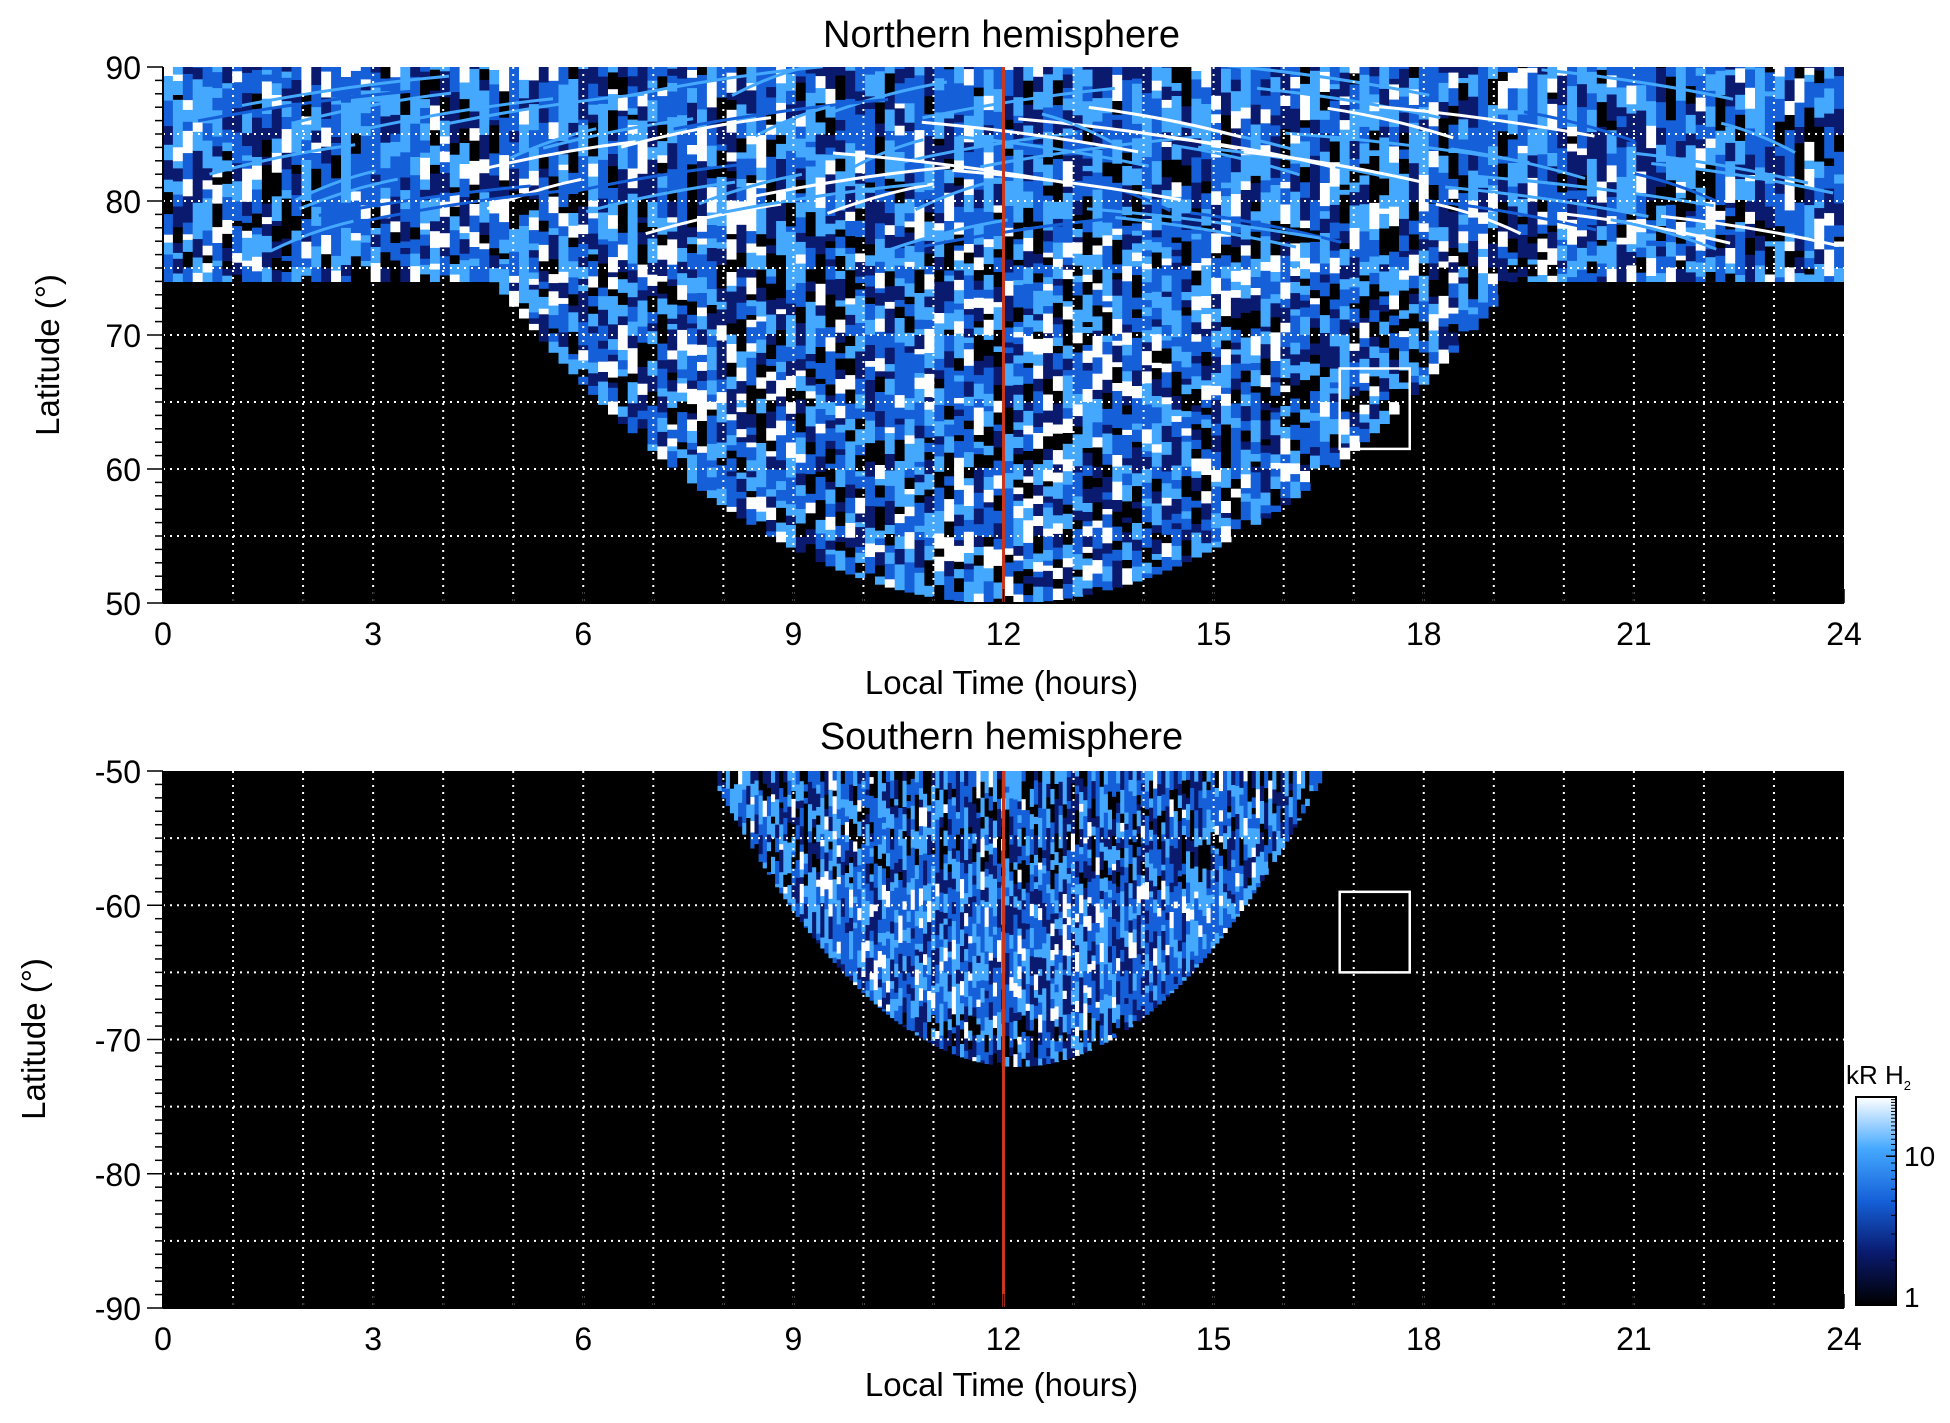 The width and height of the screenshot is (1950, 1423). What do you see at coordinates (1001, 682) in the screenshot?
I see `north-x-axis-label: Local Time (hours)` at bounding box center [1001, 682].